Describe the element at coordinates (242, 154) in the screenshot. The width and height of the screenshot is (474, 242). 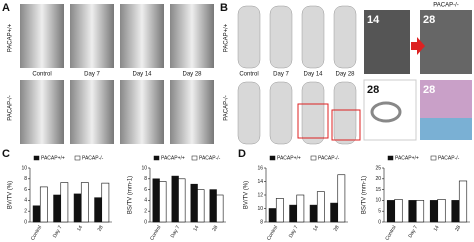
I see `panel-label: D` at that location.